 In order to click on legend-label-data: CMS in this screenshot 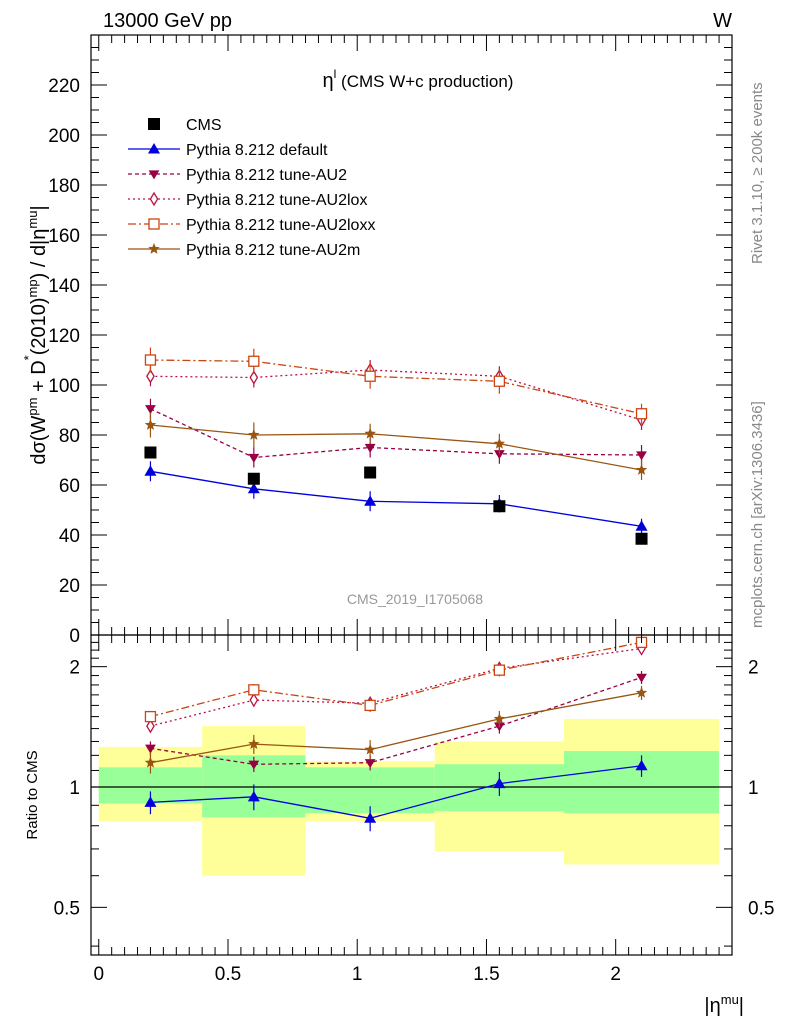, I will do `click(204, 125)`.